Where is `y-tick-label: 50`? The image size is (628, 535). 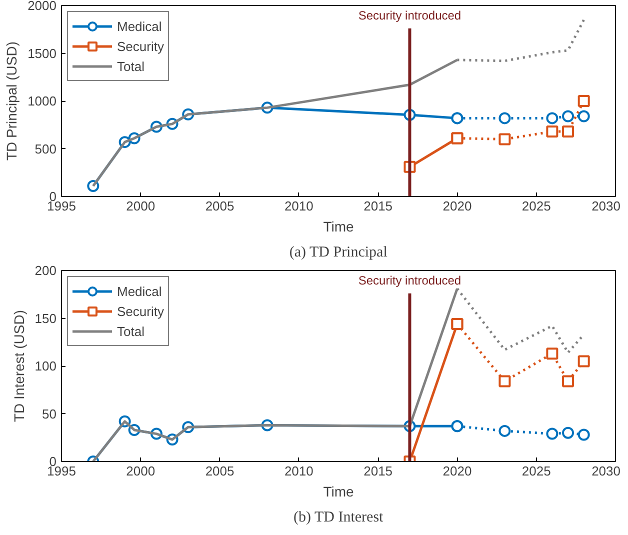 y-tick-label: 50 is located at coordinates (49, 414).